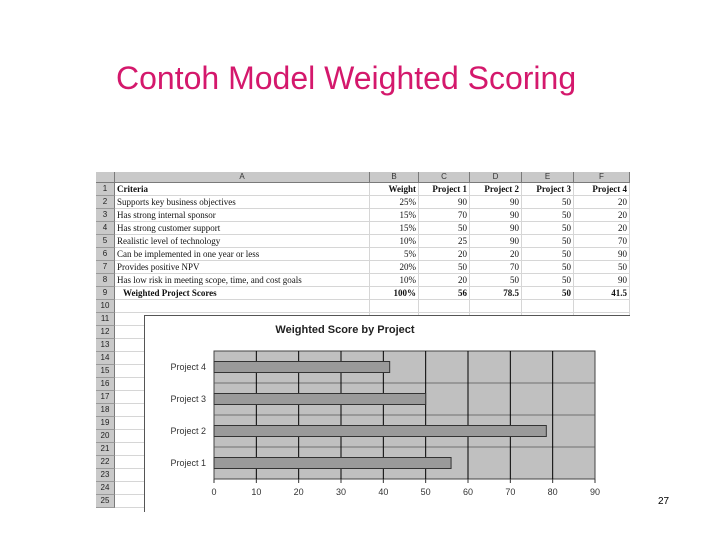 The image size is (720, 540). What do you see at coordinates (299, 492) in the screenshot?
I see `x-tick-label: 20` at bounding box center [299, 492].